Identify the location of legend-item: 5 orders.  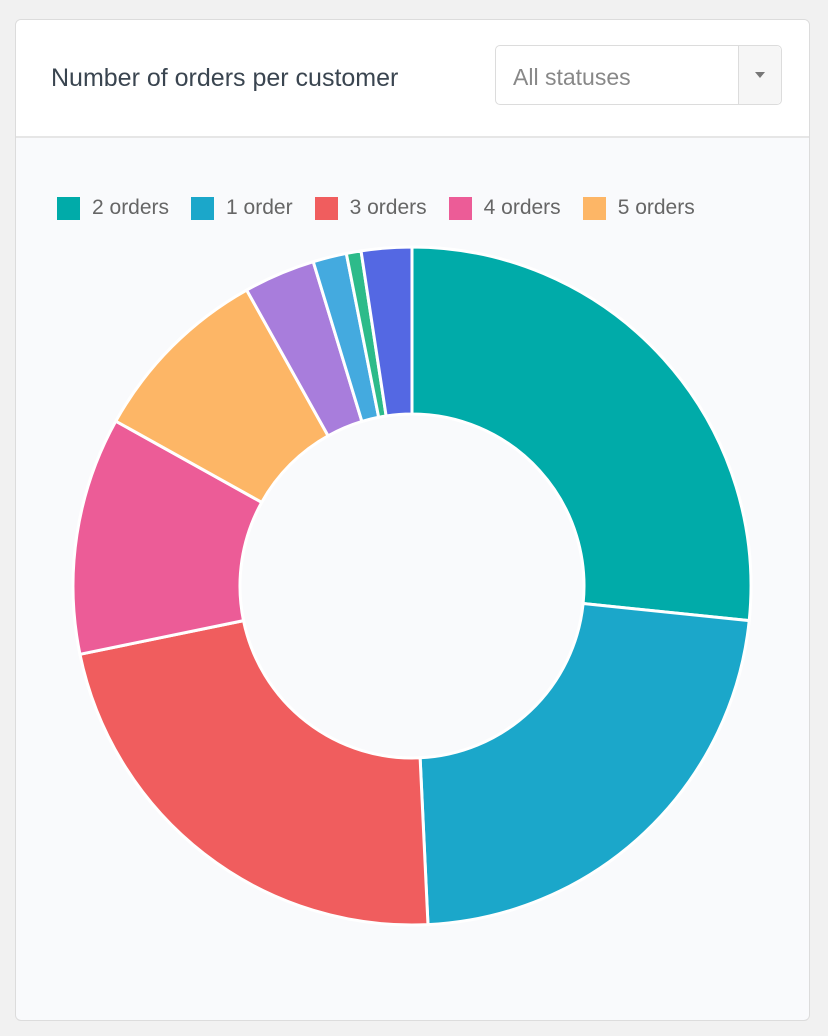
(638, 208).